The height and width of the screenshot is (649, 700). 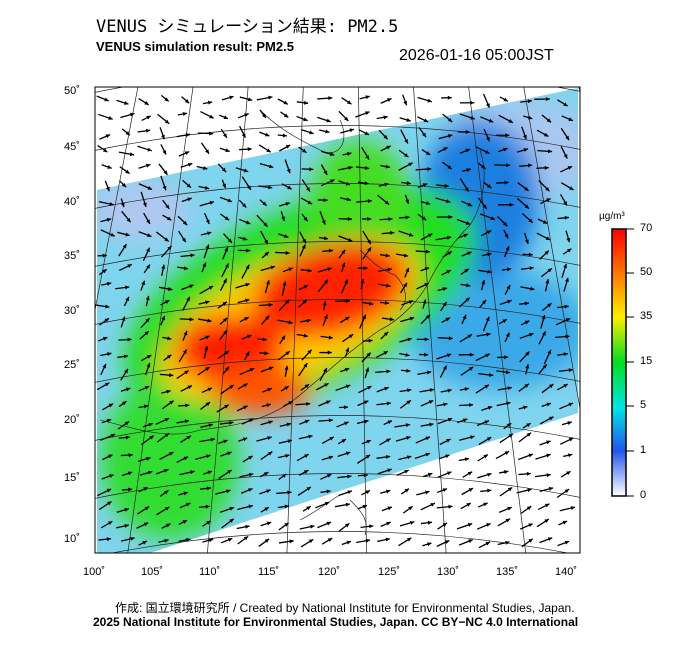 What do you see at coordinates (579, 90) in the screenshot?
I see `meridian-line` at bounding box center [579, 90].